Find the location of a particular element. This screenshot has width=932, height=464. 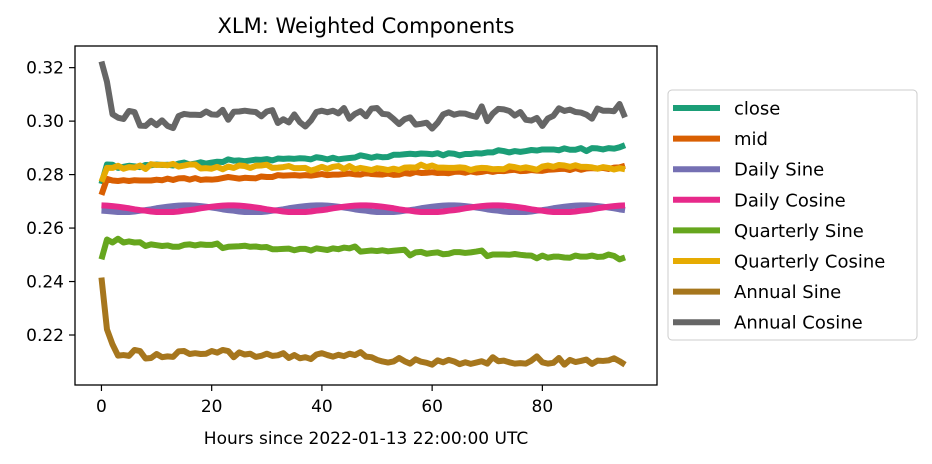

legend-label: Daily Cosine is located at coordinates (790, 200).